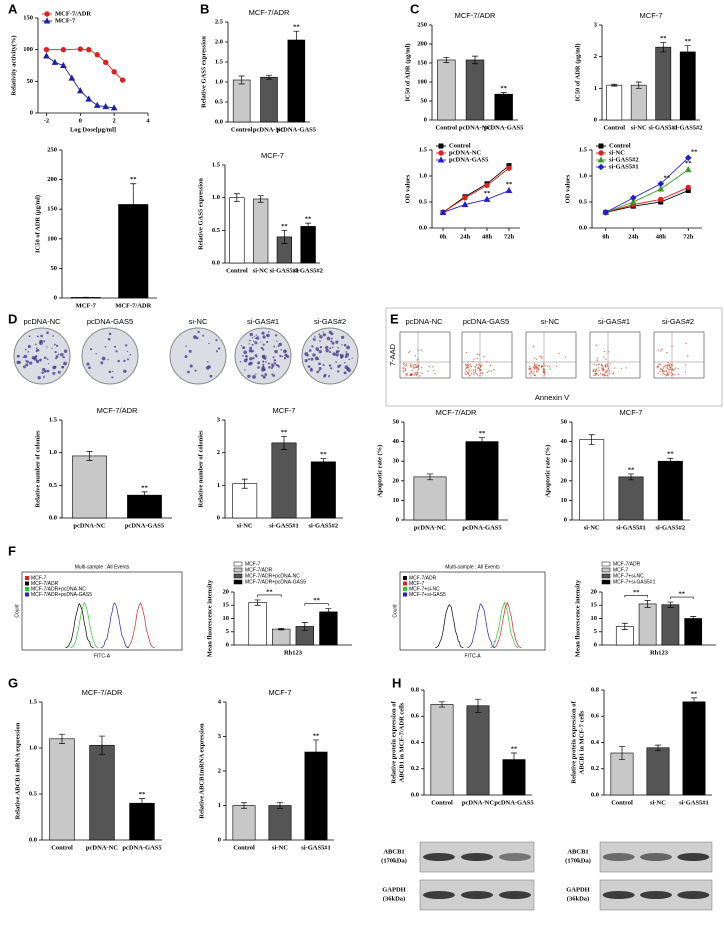 This screenshot has height=926, width=724. I want to click on significance: **, so click(694, 693).